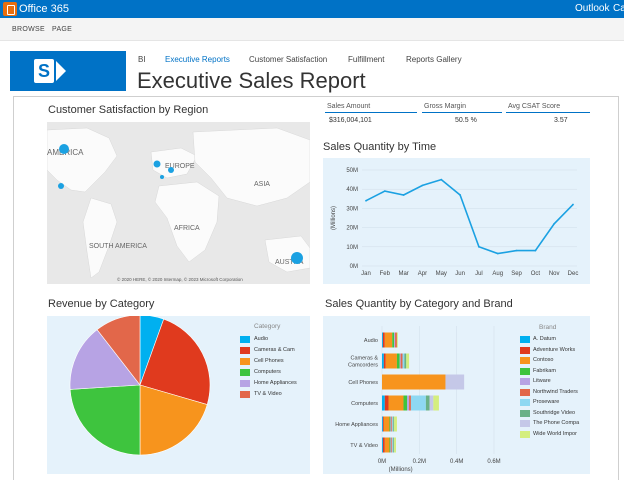  I want to click on tab-page: PAGE, so click(62, 29).